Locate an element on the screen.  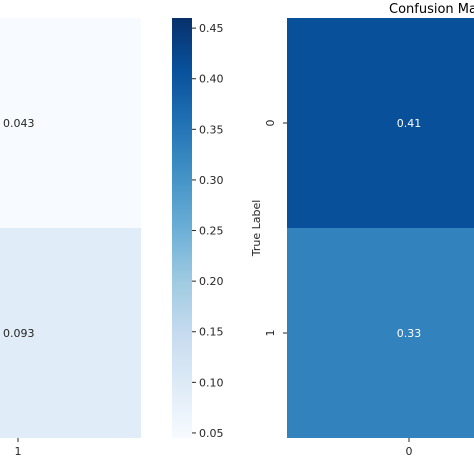
colorbar-tick-label: 0.30 is located at coordinates (211, 180).